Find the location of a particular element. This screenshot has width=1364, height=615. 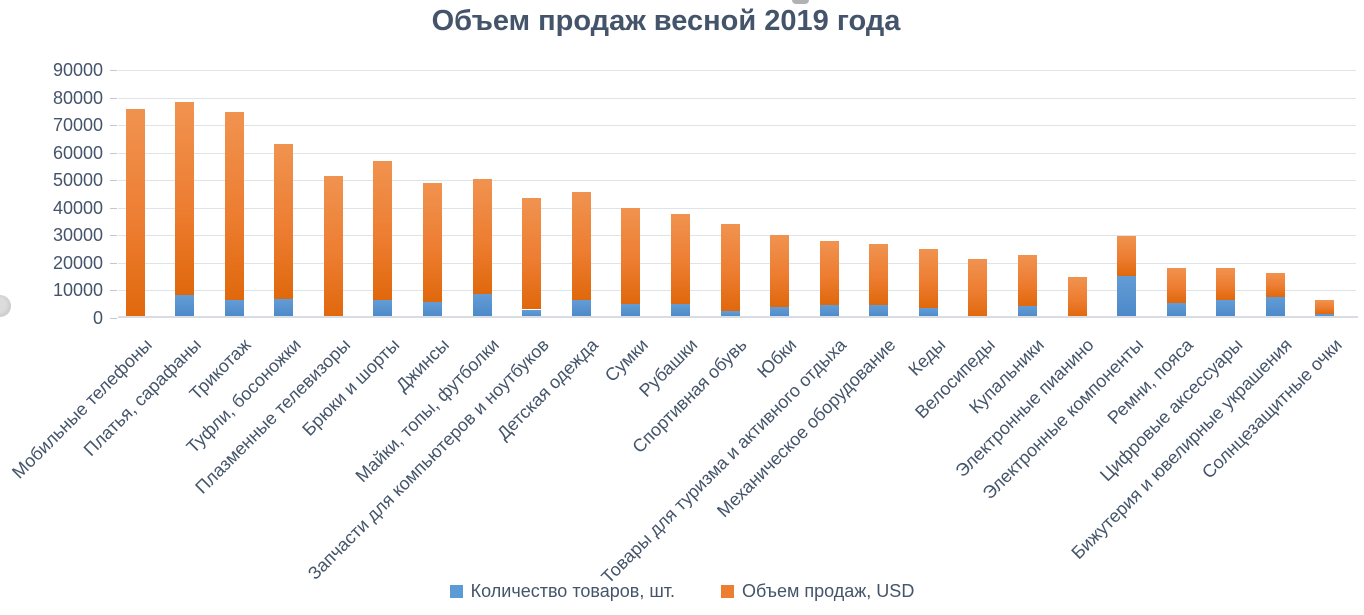

cropped-top-edge-fragment is located at coordinates (800, 2).